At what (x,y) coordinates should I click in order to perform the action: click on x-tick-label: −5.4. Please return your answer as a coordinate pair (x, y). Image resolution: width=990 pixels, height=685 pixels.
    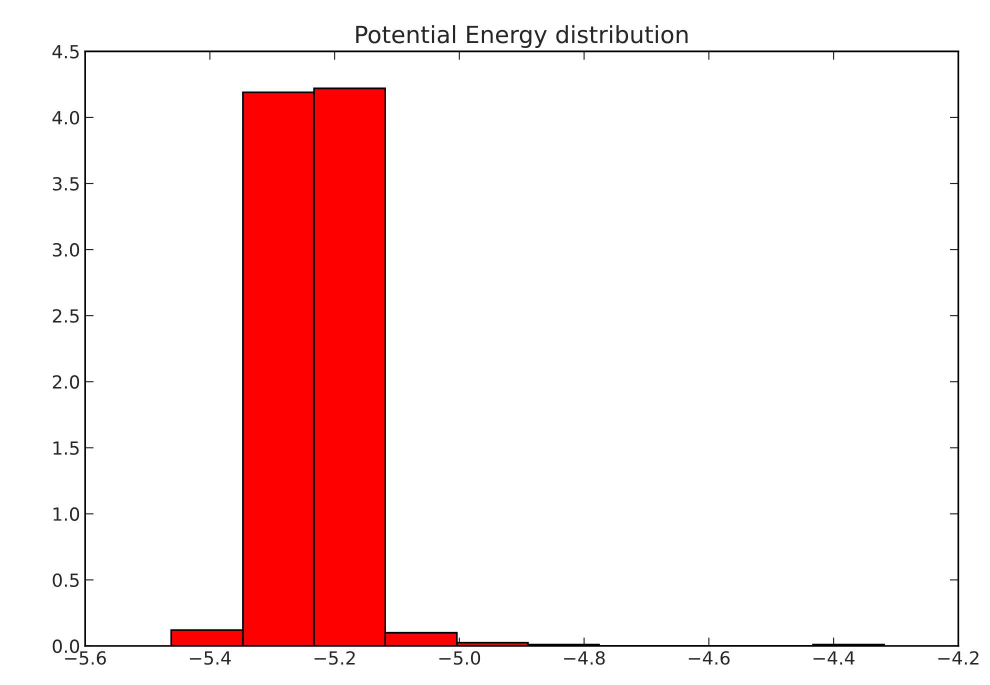
    Looking at the image, I should click on (210, 658).